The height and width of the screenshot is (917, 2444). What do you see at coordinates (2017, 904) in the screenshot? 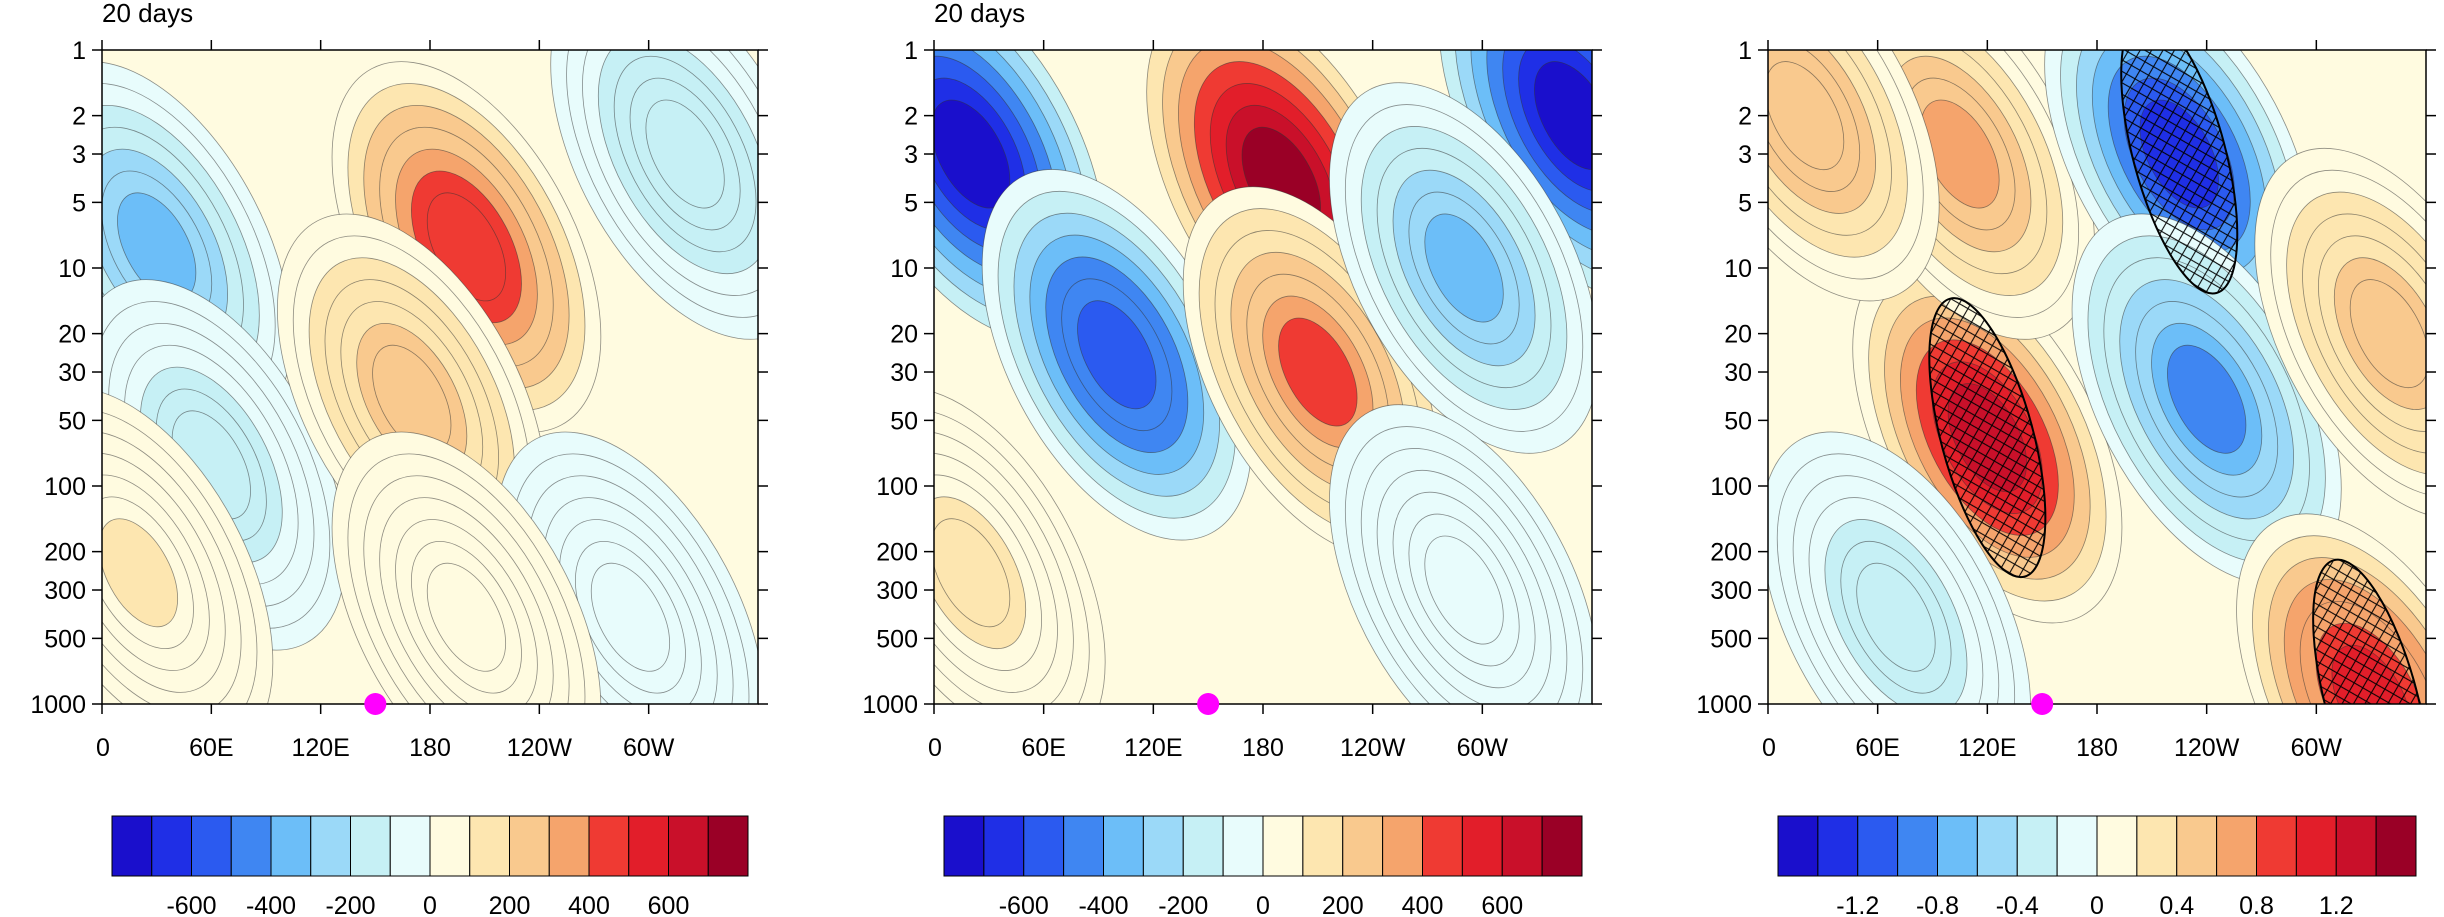
I see `colorbar-tick-label: -0.4` at bounding box center [2017, 904].